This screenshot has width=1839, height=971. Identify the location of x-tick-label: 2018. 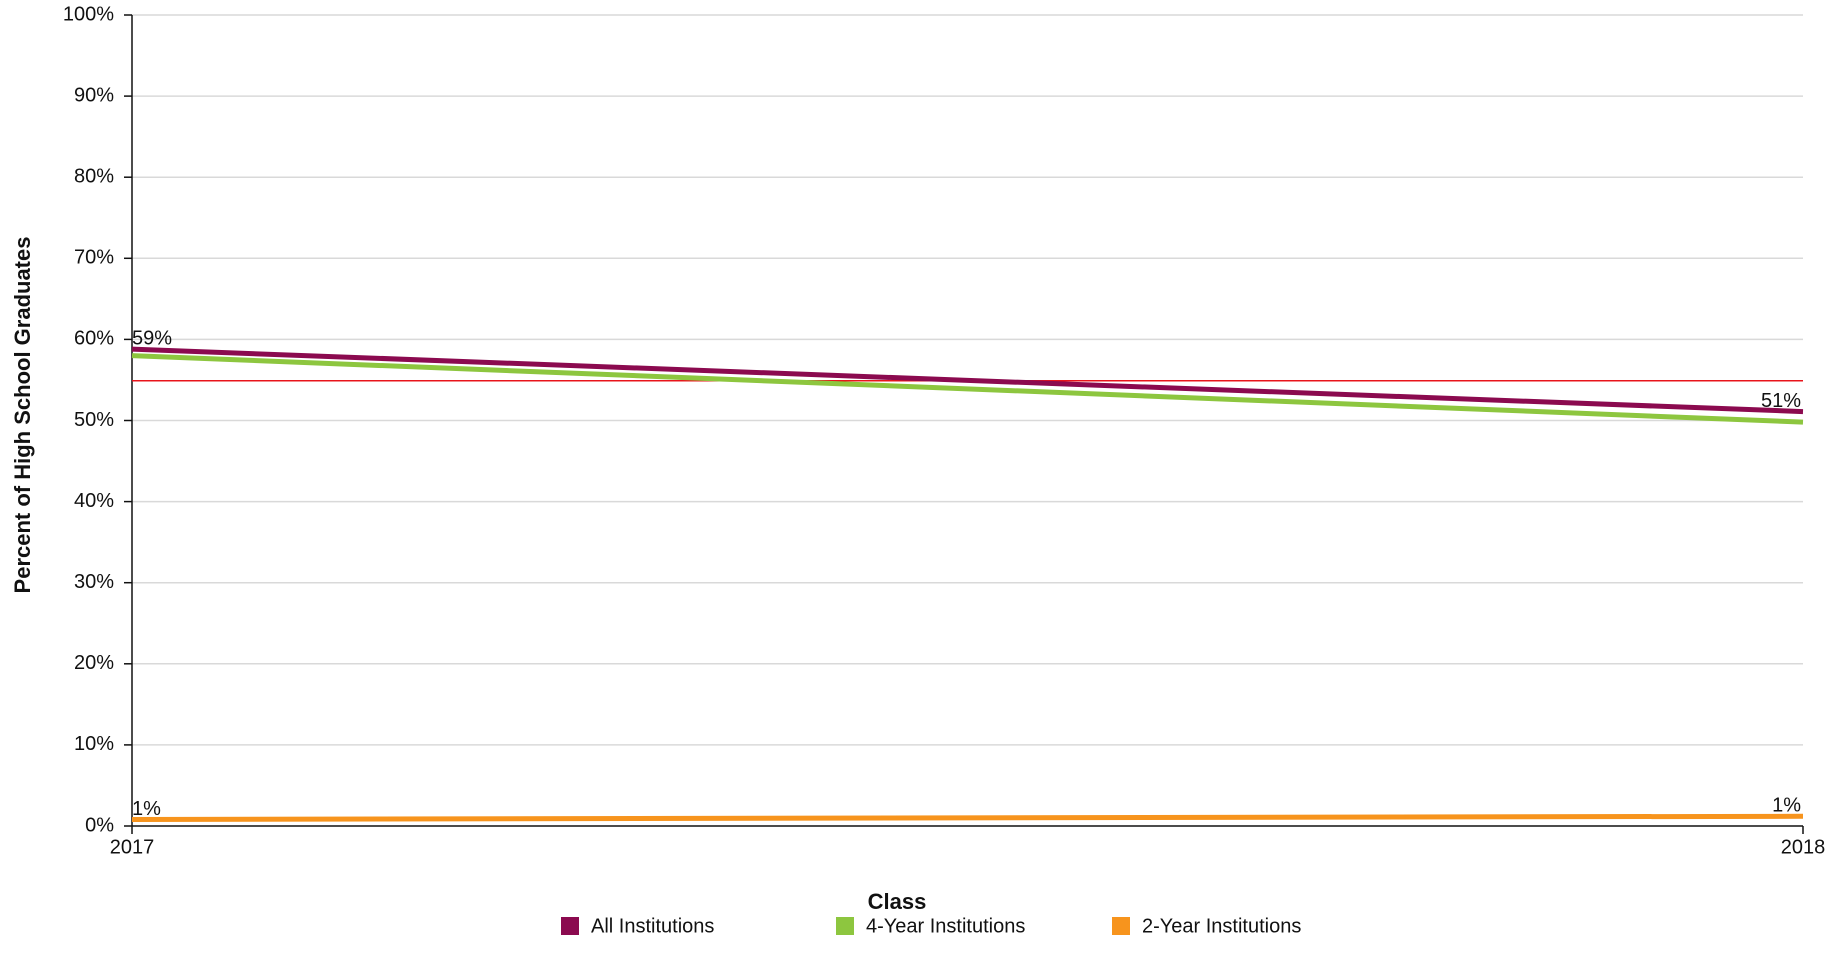
(1803, 847).